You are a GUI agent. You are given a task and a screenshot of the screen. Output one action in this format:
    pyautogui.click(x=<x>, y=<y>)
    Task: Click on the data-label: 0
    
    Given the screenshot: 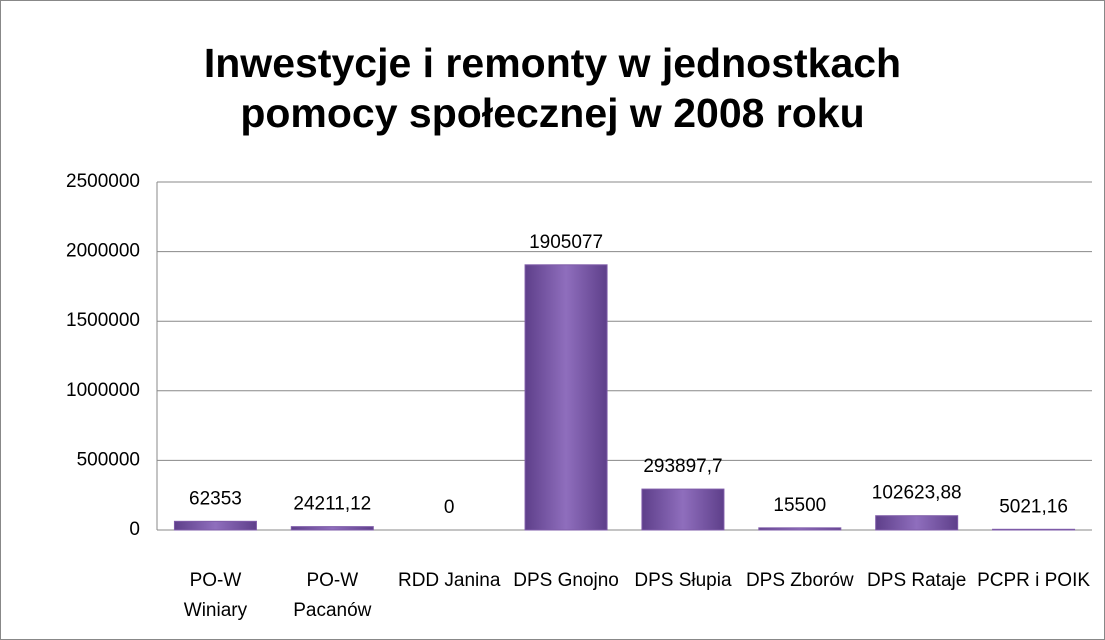 What is the action you would take?
    pyautogui.click(x=449, y=507)
    